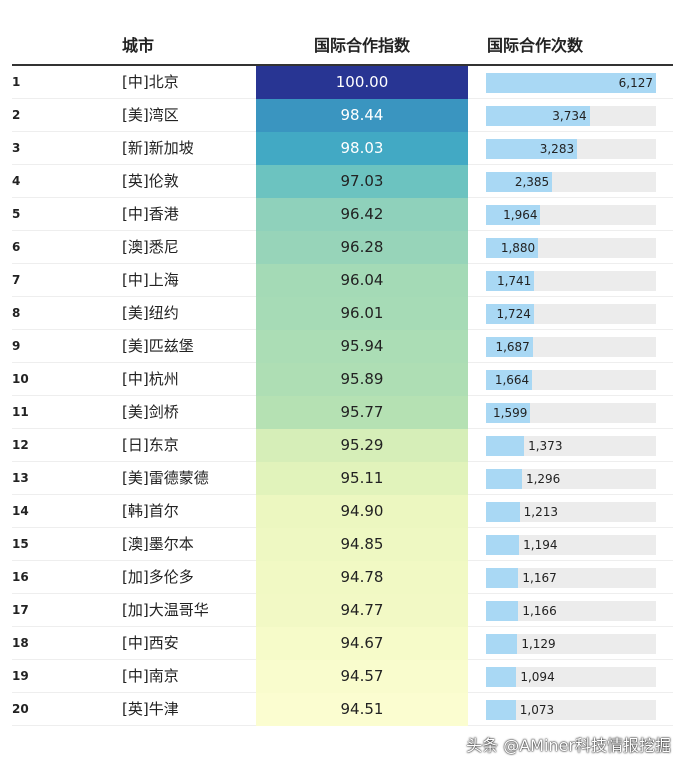  Describe the element at coordinates (150, 115) in the screenshot. I see `city-cell: [美]湾区` at that location.